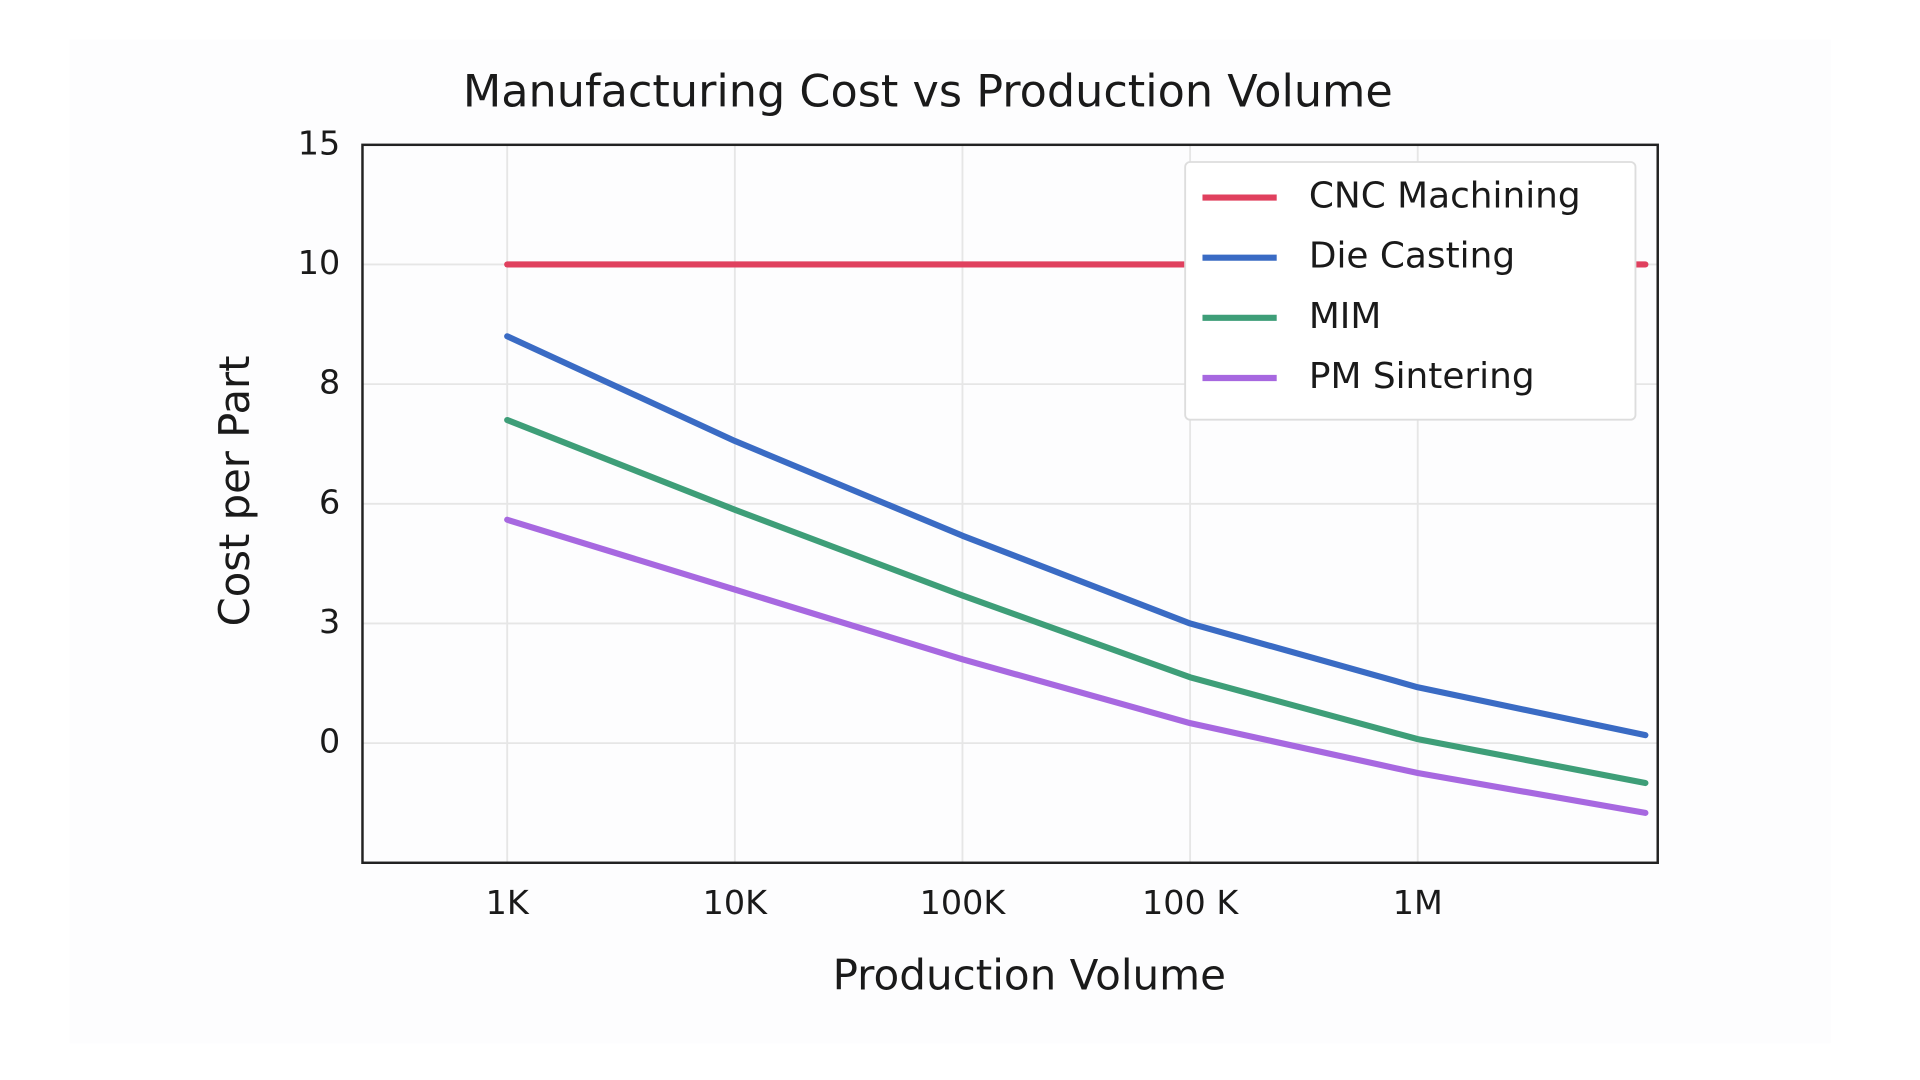 The height and width of the screenshot is (1080, 1920). I want to click on legend-label: PM Sintering, so click(1422, 376).